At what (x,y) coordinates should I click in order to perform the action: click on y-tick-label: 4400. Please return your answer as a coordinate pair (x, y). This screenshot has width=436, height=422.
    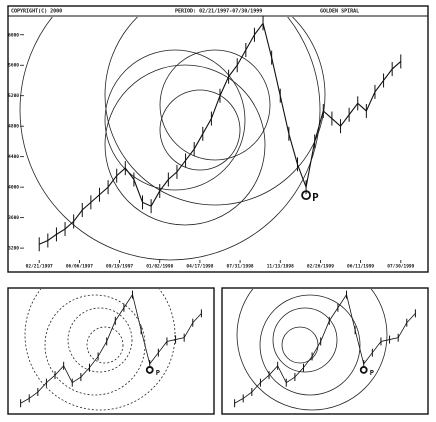
    Looking at the image, I should click on (13, 157).